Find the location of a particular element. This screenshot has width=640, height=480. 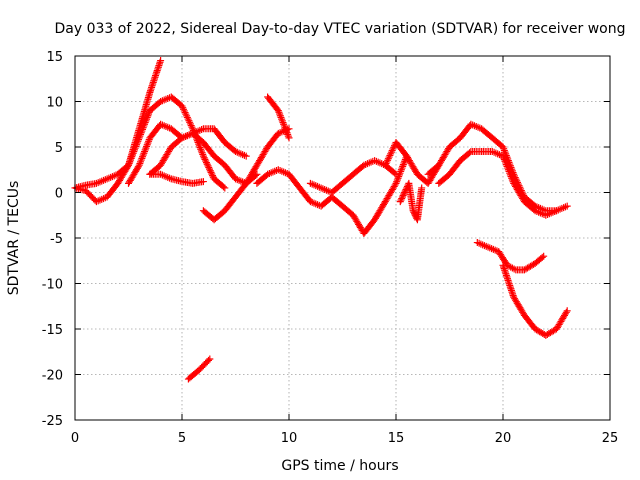

x-tick-label: 15 is located at coordinates (396, 438).